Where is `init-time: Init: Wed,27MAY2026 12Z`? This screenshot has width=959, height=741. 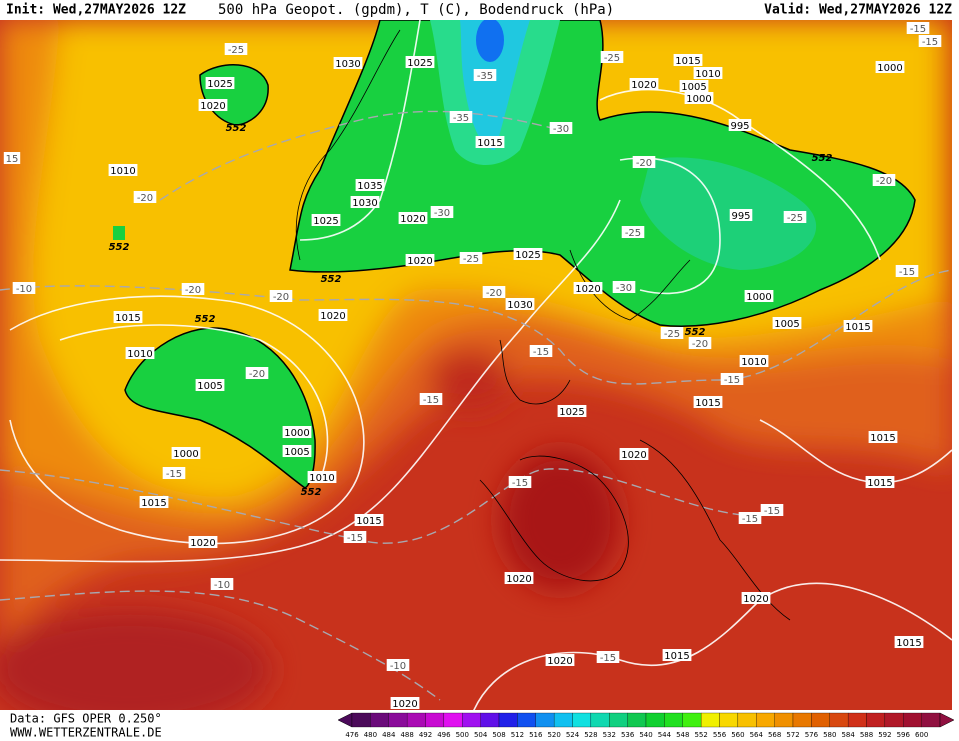
init-time: Init: Wed,27MAY2026 12Z is located at coordinates (96, 10).